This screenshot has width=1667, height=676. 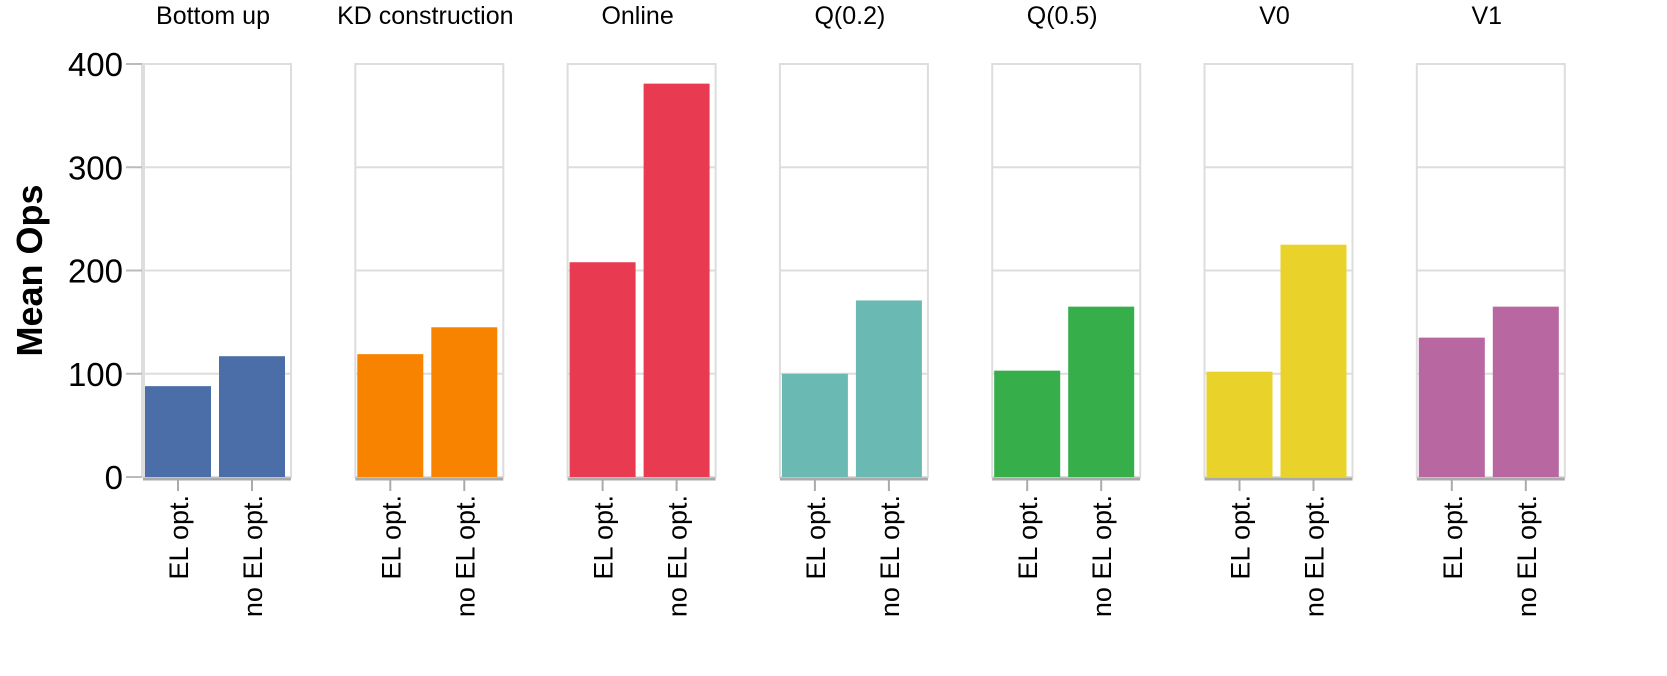 What do you see at coordinates (1062, 16) in the screenshot?
I see `facet-title: Q(0.5)` at bounding box center [1062, 16].